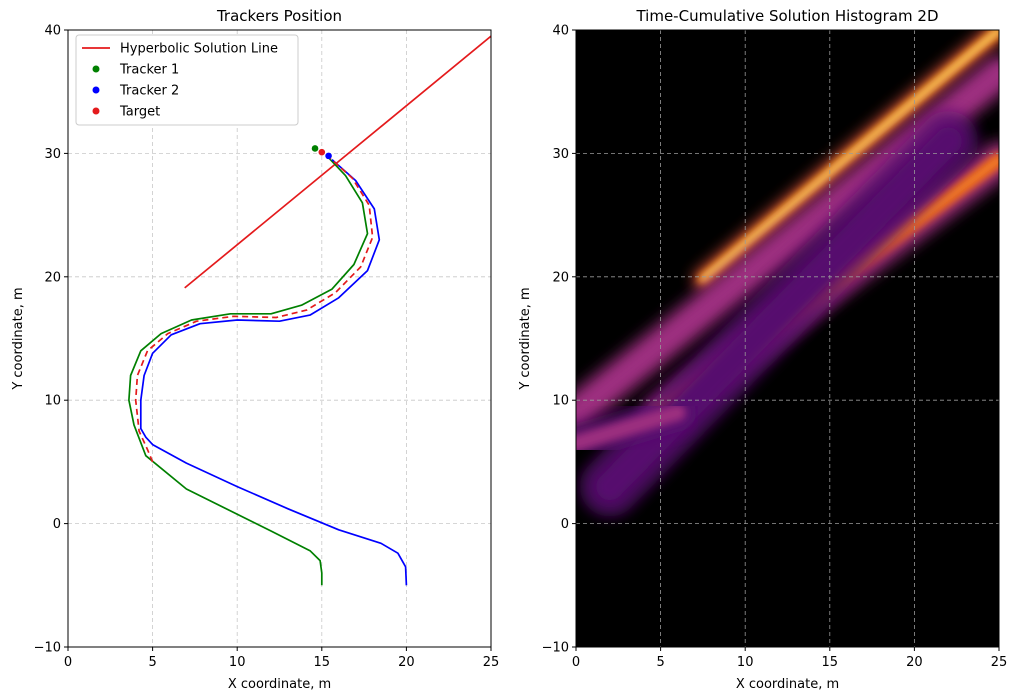  I want to click on right-chart-title: Time-Cumulative Solution Histogram 2D, so click(786, 16).